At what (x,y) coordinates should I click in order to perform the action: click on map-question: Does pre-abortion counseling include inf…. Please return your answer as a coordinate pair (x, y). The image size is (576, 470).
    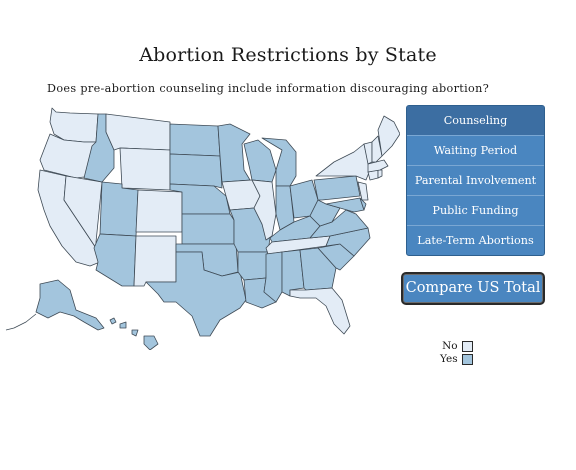
    Looking at the image, I should click on (268, 88).